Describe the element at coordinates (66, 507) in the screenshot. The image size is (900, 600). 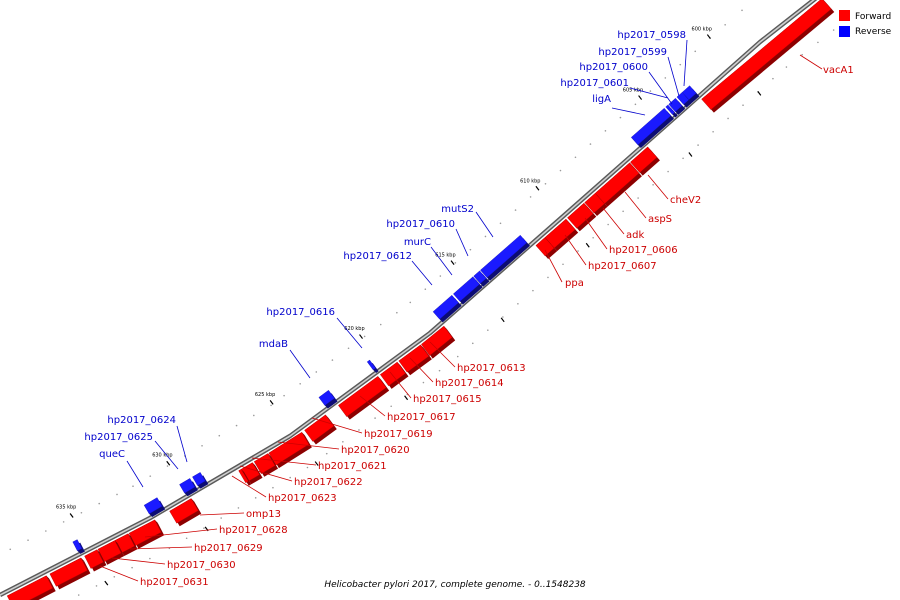
I see `tick-label: 635 kbp` at that location.